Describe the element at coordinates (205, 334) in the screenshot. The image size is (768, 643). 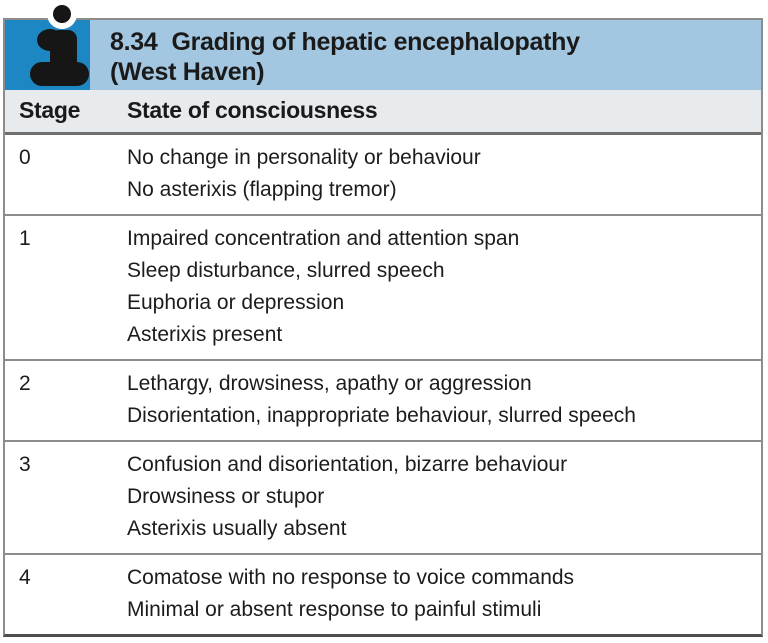
I see `description-line: Asterixis present` at that location.